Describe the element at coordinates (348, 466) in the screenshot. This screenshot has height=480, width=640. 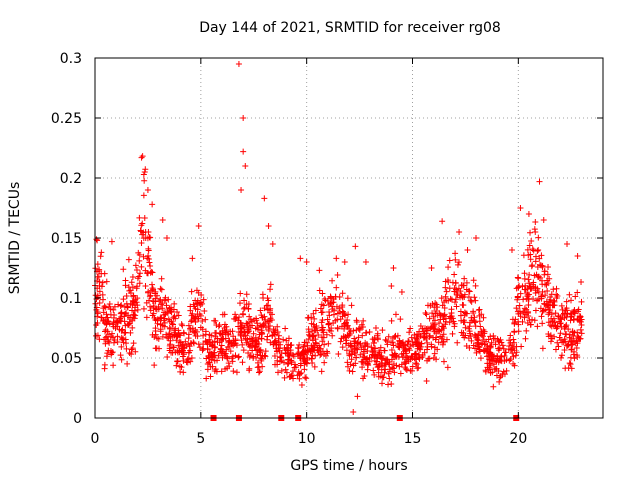
I see `x-axis-label: GPS time / hours` at that location.